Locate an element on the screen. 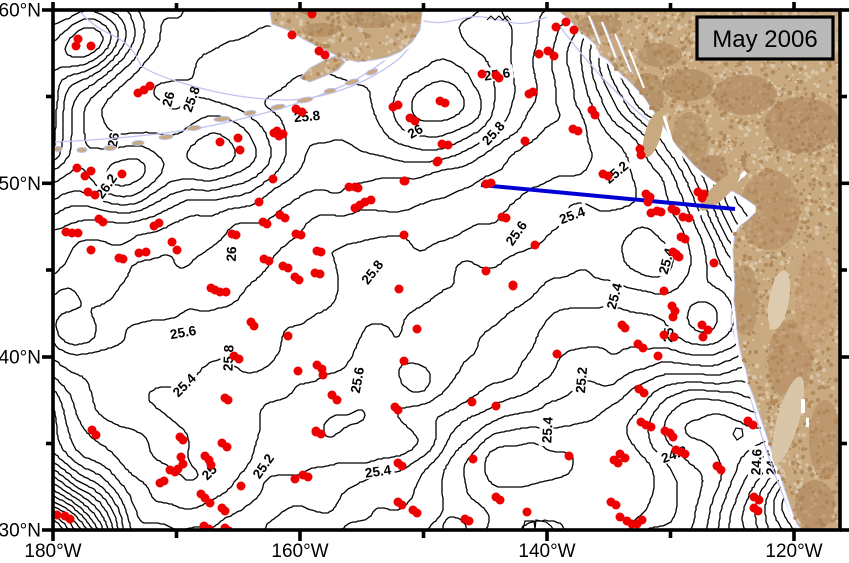 The height and width of the screenshot is (563, 849). svg-text: 30°N is located at coordinates (20, 531).